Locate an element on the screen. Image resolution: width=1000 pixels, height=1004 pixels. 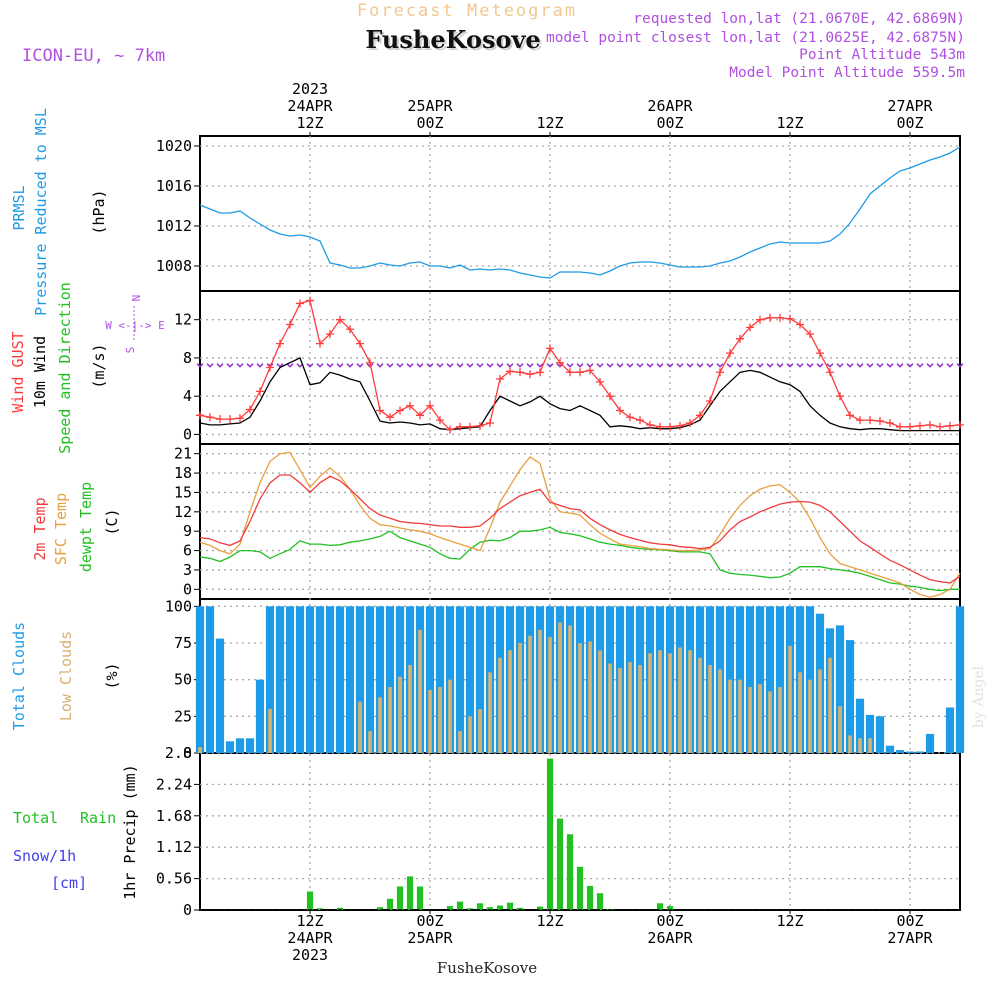
location-title: FusheKosove is located at coordinates (452, 39).